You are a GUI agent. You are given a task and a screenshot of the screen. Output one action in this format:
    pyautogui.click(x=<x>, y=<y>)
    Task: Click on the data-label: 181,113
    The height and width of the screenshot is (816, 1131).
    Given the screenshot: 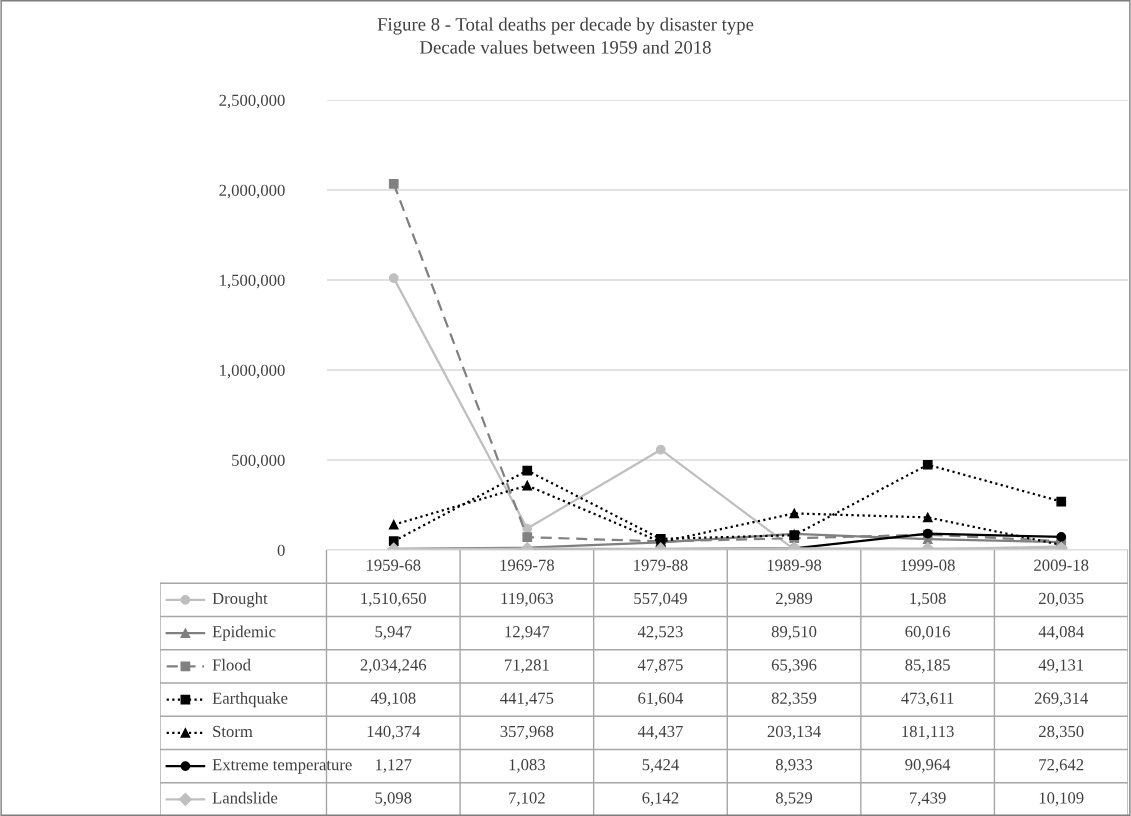 What is the action you would take?
    pyautogui.click(x=928, y=732)
    